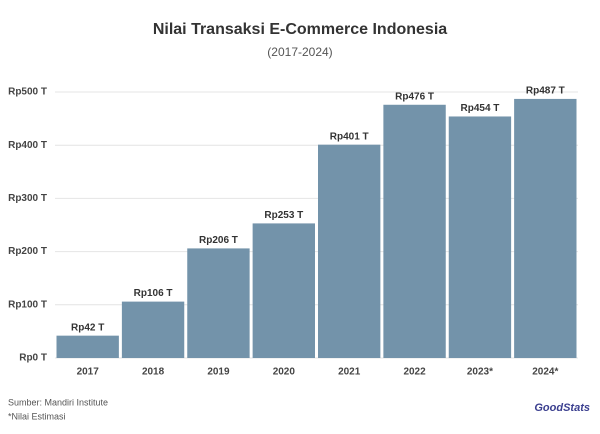 The image size is (600, 434). I want to click on value-label: Rp454 T, so click(479, 108).